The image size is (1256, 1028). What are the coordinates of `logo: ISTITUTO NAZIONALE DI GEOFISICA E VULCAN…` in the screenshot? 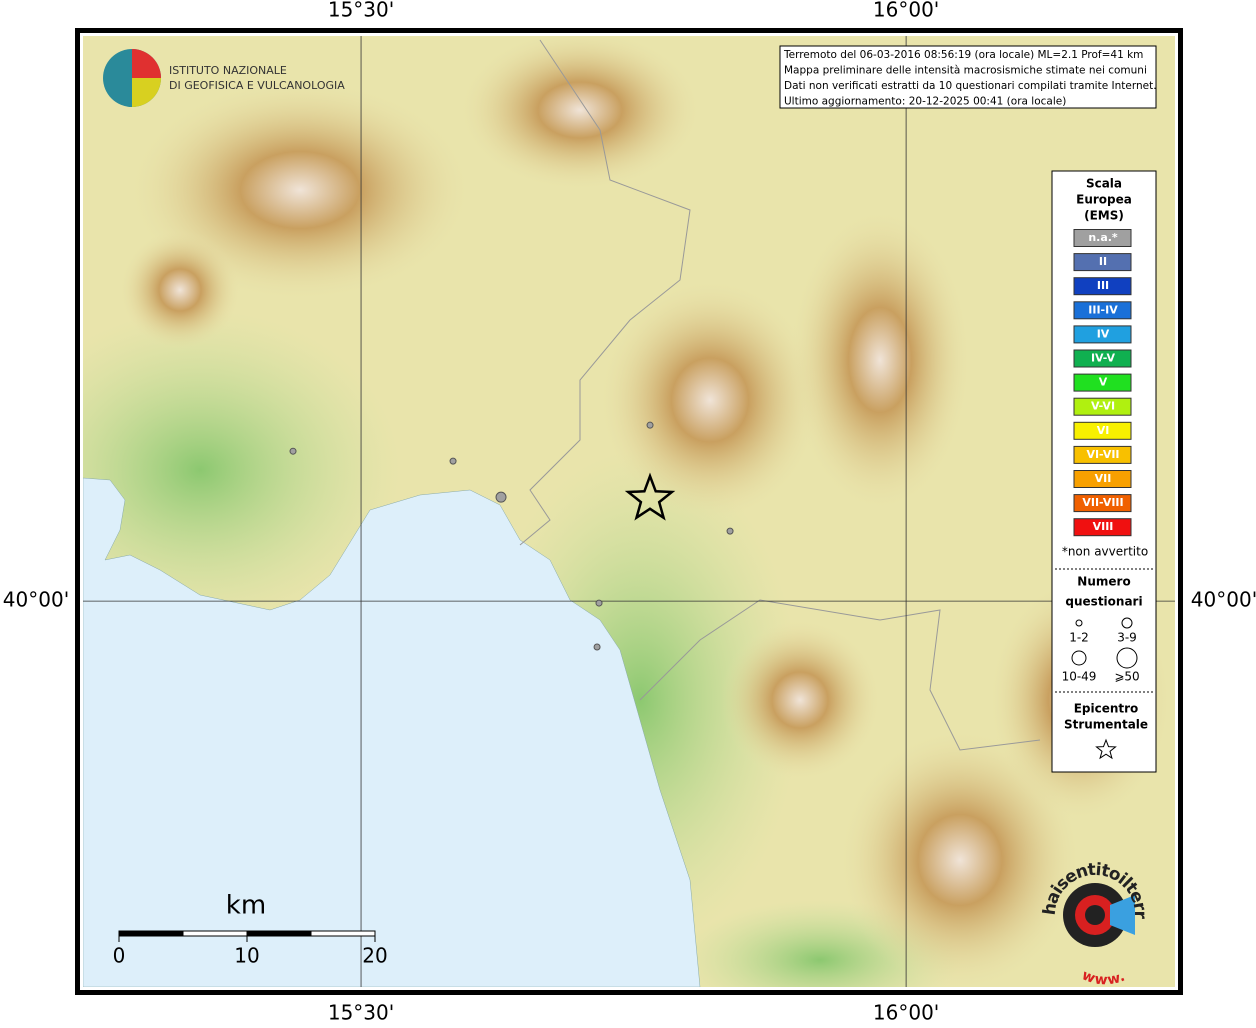 It's located at (224, 78).